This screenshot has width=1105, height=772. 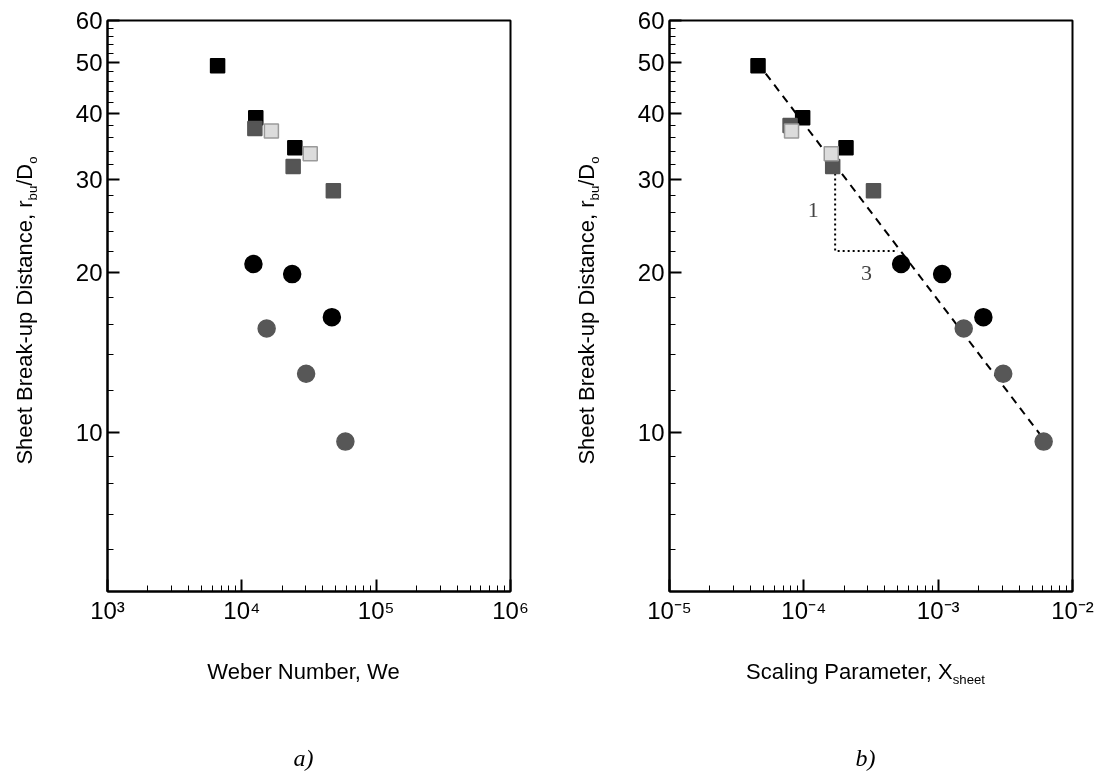 What do you see at coordinates (813, 209) in the screenshot?
I see `annotation: 1` at bounding box center [813, 209].